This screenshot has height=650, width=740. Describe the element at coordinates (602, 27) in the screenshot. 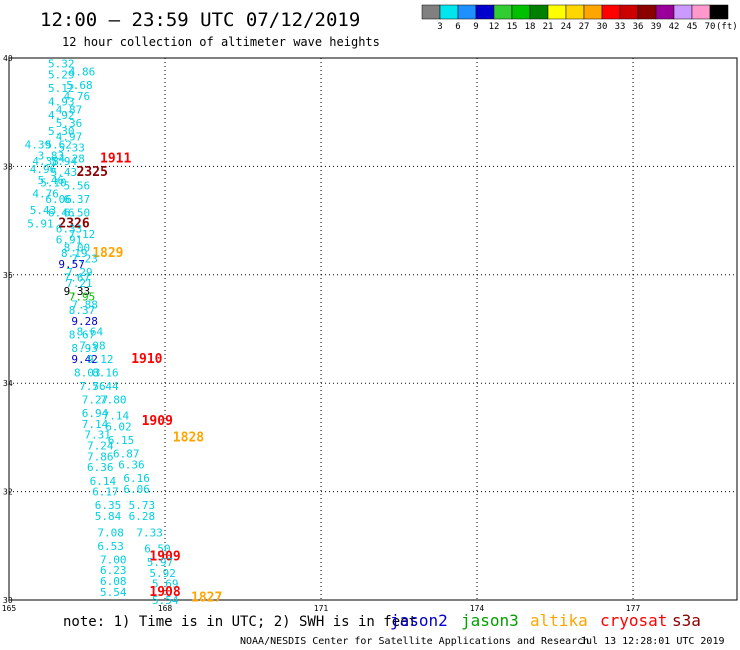

I see `legend-label: 30` at that location.